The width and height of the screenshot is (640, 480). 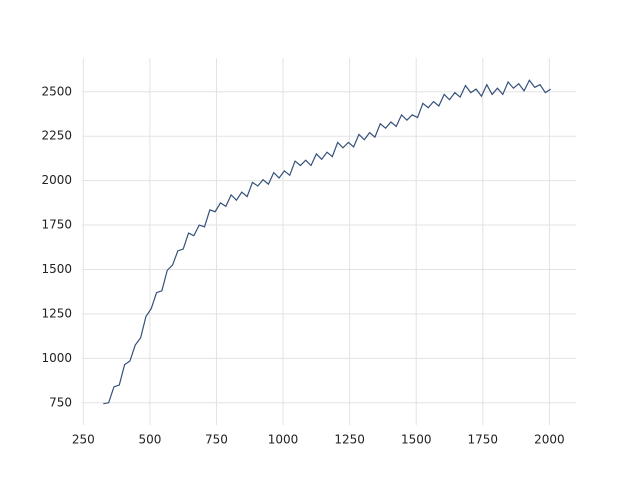 What do you see at coordinates (416, 440) in the screenshot?
I see `x-tick-label: 1500` at bounding box center [416, 440].